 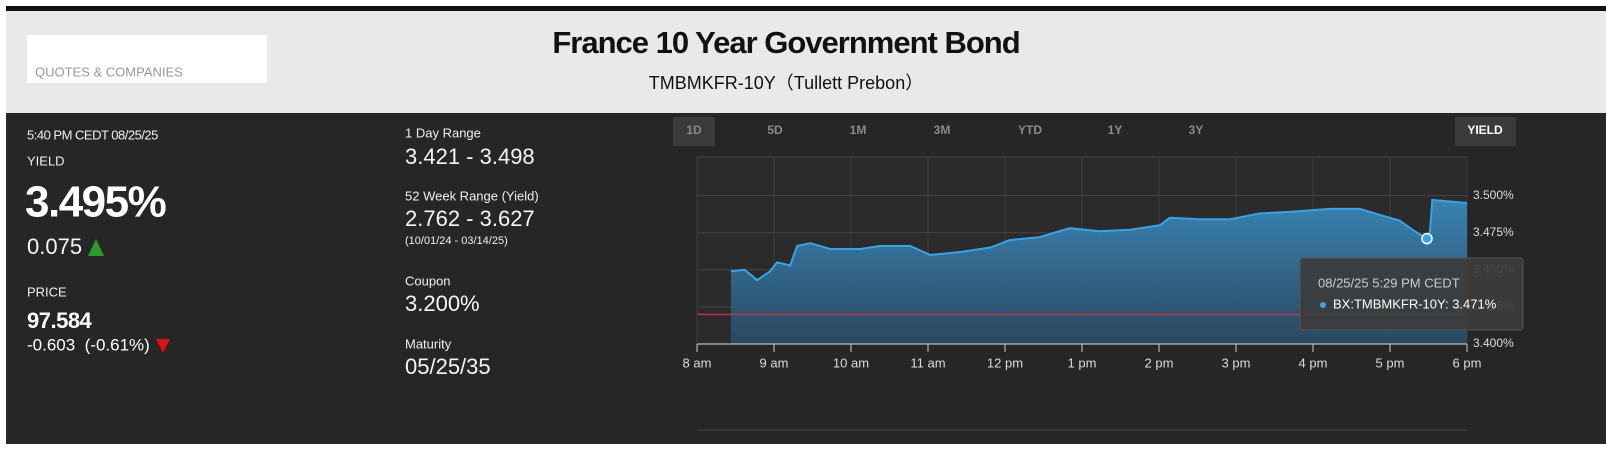 What do you see at coordinates (697, 362) in the screenshot?
I see `x-tick-label: 8 am` at bounding box center [697, 362].